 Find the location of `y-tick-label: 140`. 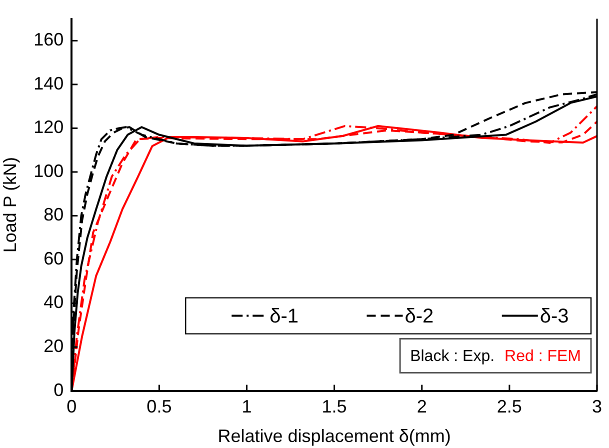

y-tick-label: 140 is located at coordinates (49, 83).